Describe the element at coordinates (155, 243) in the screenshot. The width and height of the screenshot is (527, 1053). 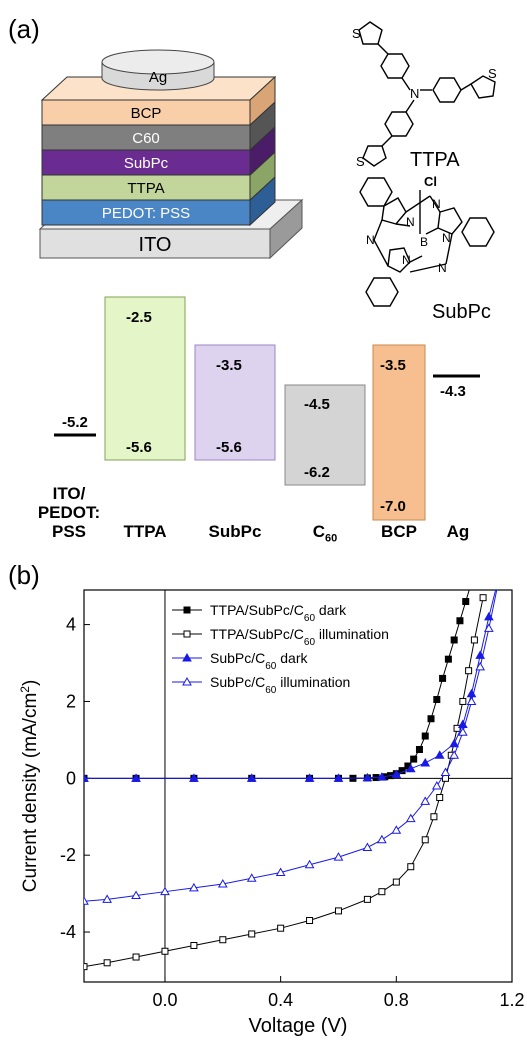
I see `ito-front-face` at that location.